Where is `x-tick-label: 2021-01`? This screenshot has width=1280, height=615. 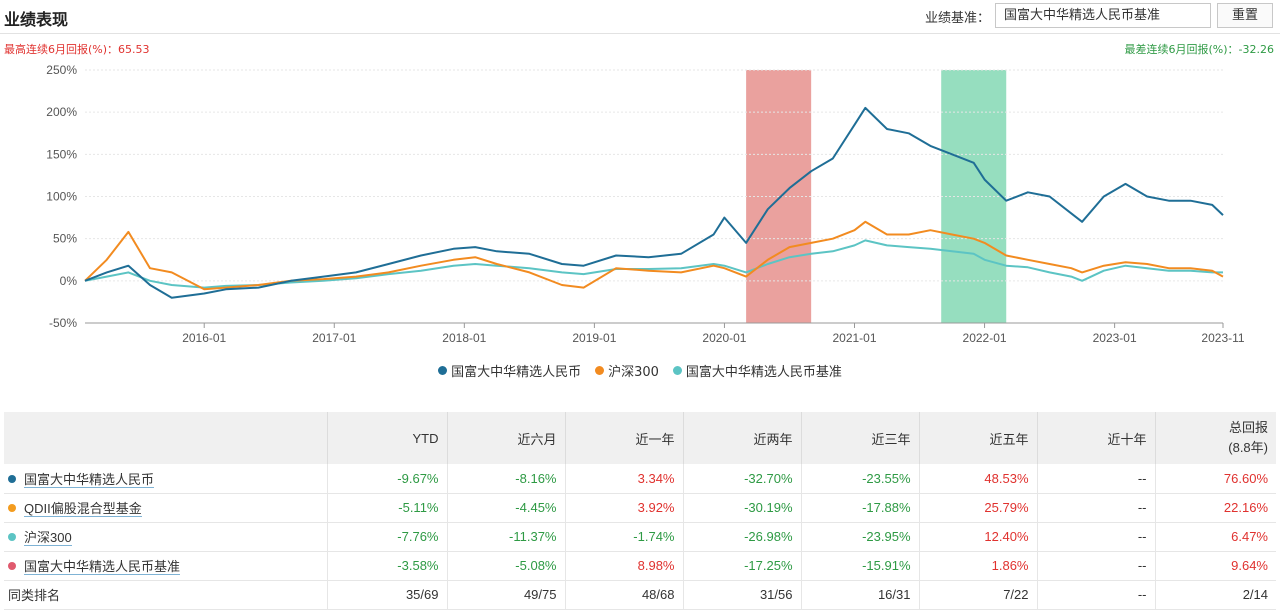
x-tick-label: 2021-01 is located at coordinates (854, 338).